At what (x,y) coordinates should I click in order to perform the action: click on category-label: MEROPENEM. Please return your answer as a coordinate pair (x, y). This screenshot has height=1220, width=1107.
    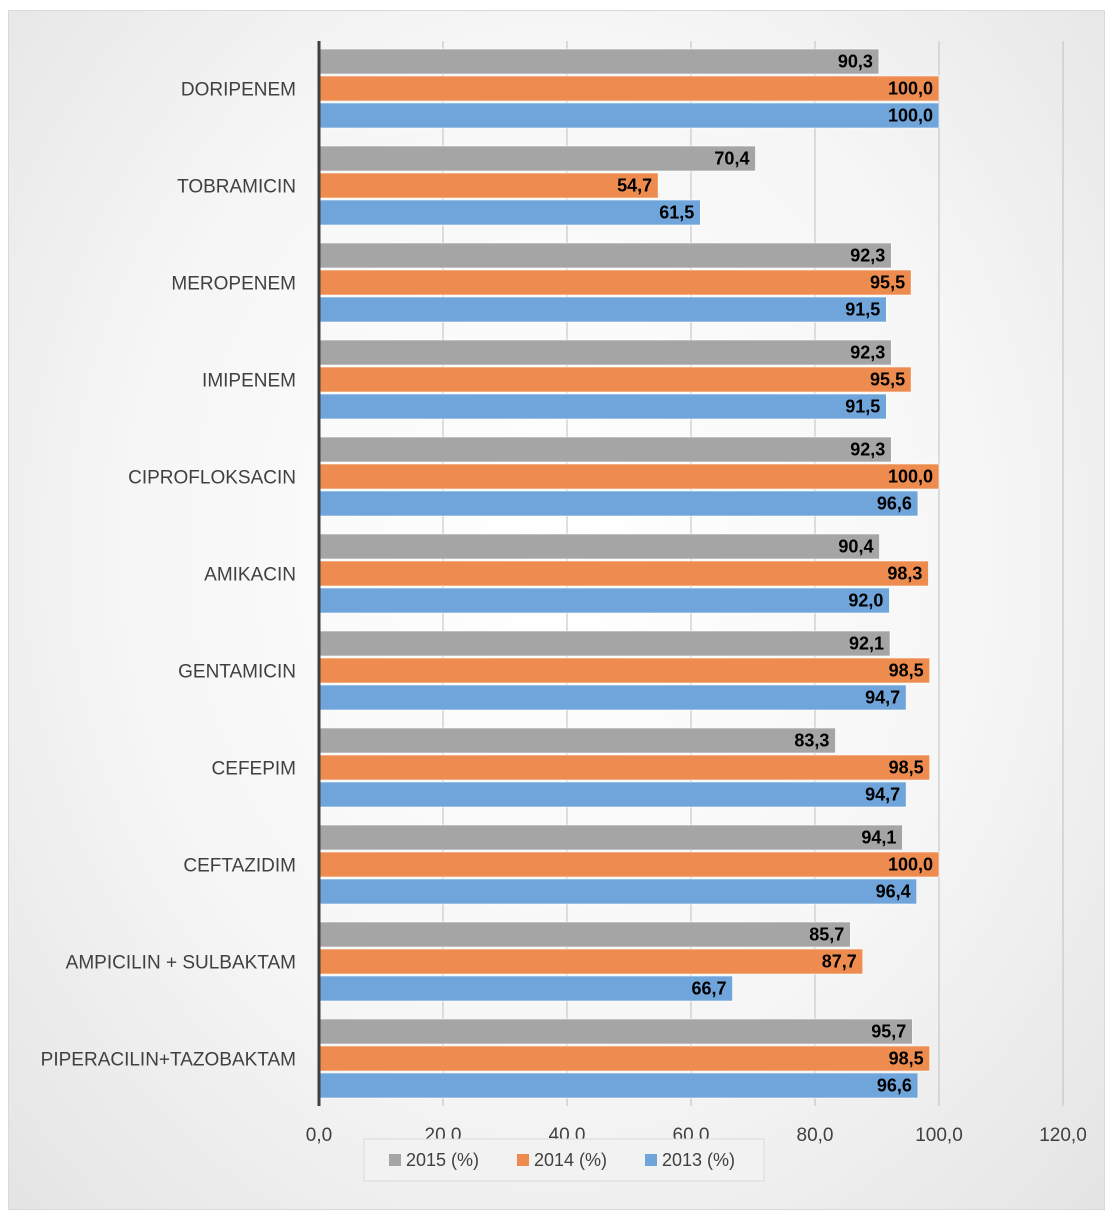
    Looking at the image, I should click on (233, 284).